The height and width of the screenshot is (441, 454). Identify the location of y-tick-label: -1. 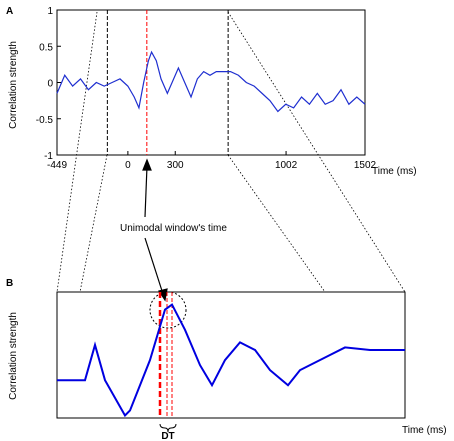
(48, 156).